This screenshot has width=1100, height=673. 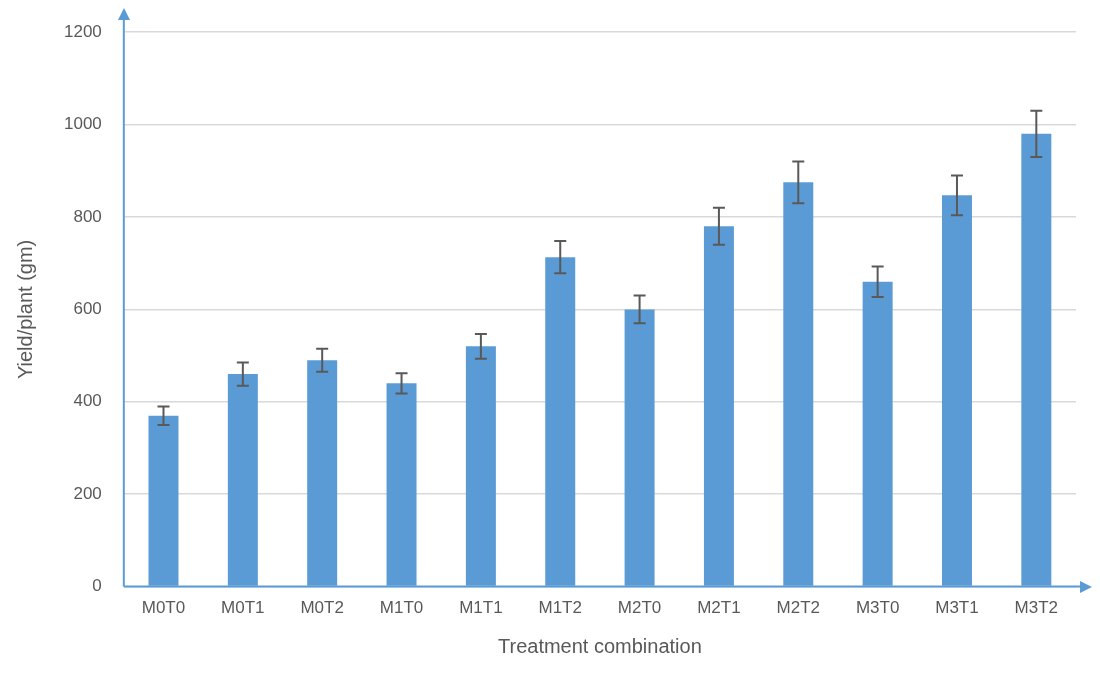 What do you see at coordinates (1036, 608) in the screenshot?
I see `x-tick-label: M3T2` at bounding box center [1036, 608].